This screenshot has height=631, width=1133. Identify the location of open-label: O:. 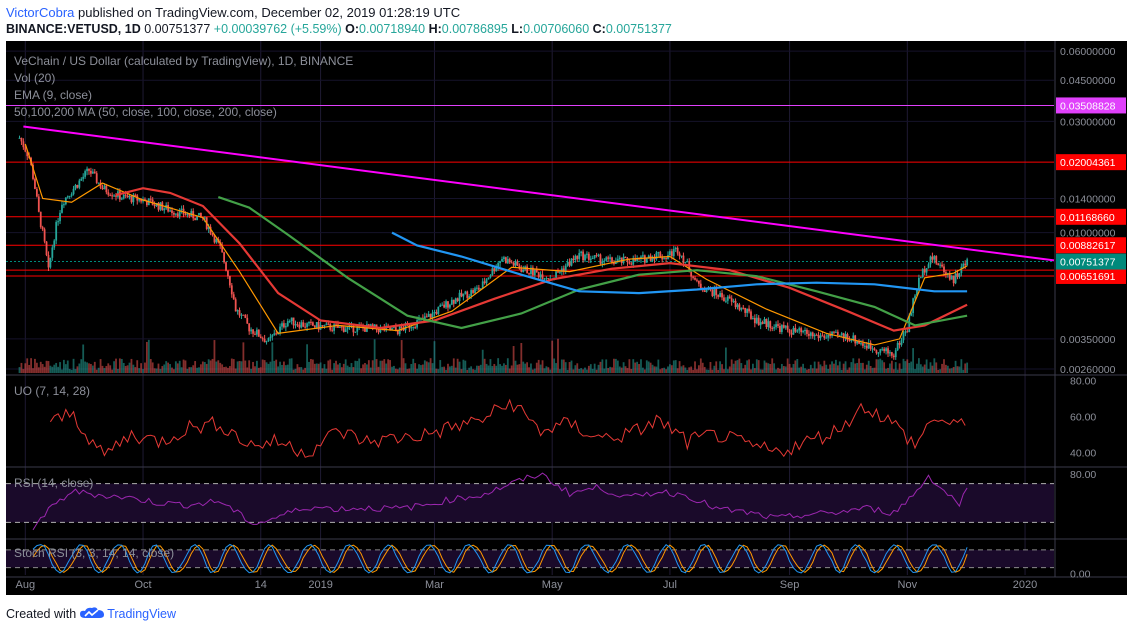
(352, 29).